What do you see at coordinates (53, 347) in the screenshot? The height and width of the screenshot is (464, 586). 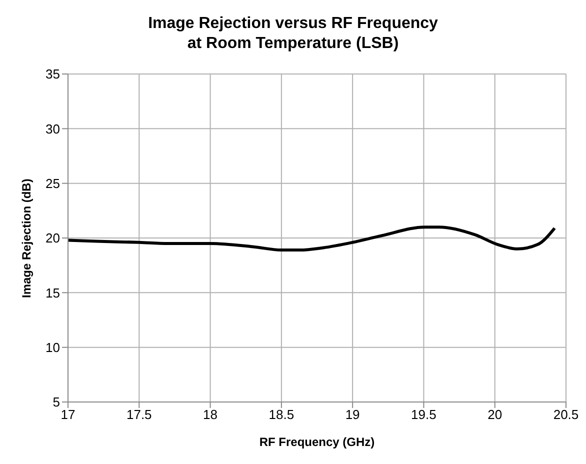 I see `y-tick-label: 10` at bounding box center [53, 347].